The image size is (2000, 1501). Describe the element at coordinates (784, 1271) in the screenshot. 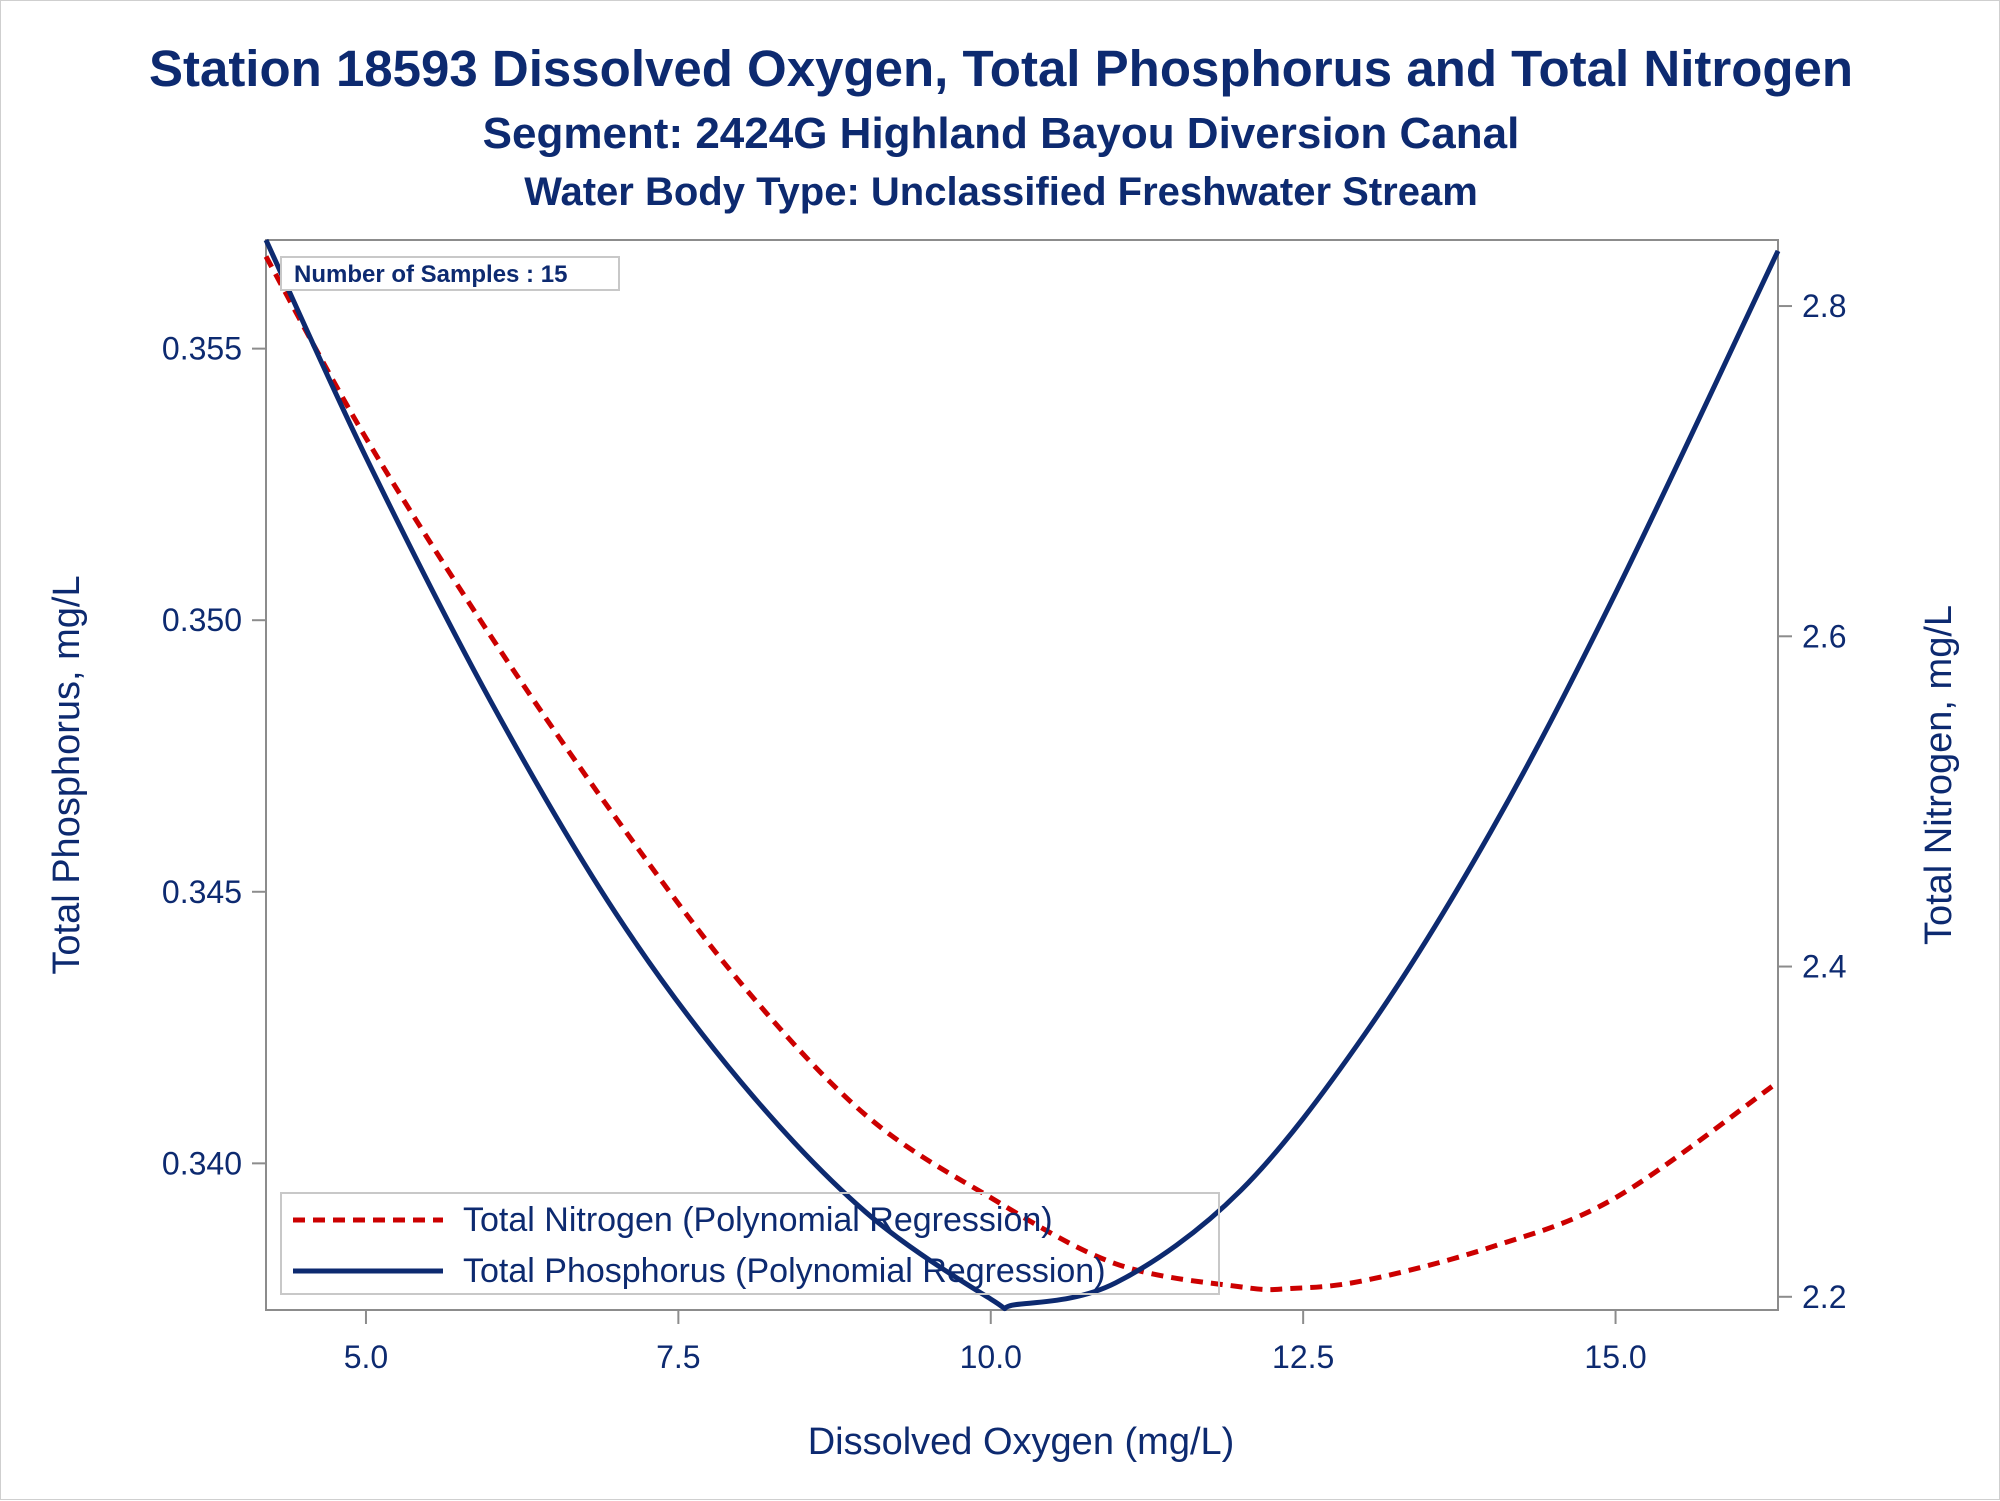

I see `legend-label-phosphorus: Total Phosphorus (Polynomial Regression)` at that location.